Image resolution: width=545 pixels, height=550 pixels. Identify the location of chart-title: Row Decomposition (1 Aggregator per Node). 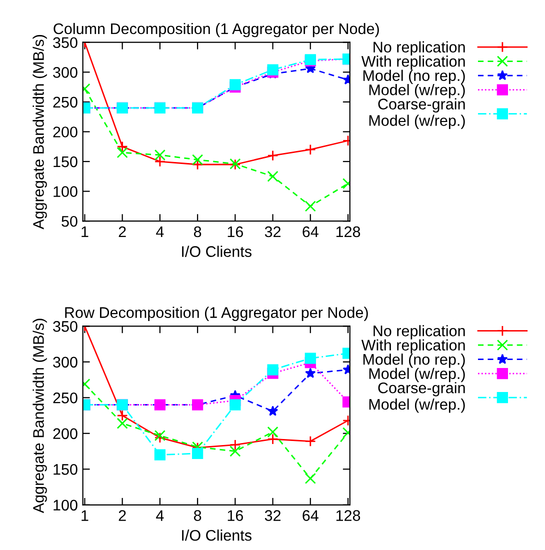
(216, 313).